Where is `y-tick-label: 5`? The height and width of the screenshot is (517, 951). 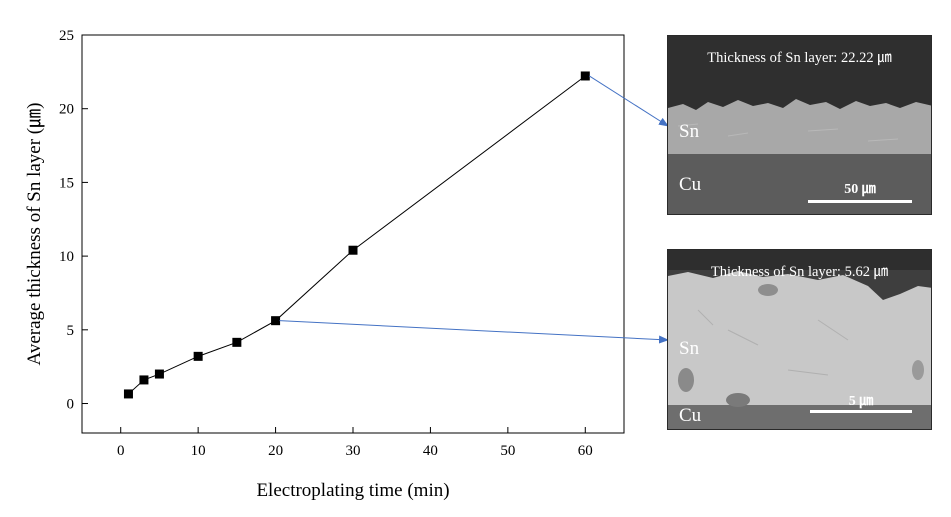 y-tick-label: 5 is located at coordinates (71, 331).